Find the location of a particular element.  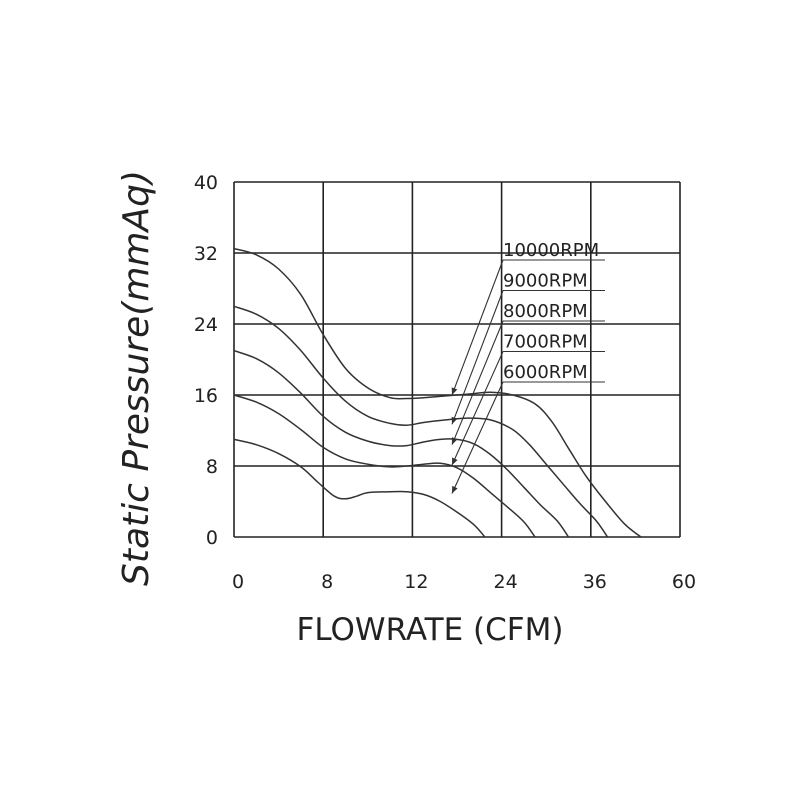

y-tick-label: 40 is located at coordinates (206, 183).